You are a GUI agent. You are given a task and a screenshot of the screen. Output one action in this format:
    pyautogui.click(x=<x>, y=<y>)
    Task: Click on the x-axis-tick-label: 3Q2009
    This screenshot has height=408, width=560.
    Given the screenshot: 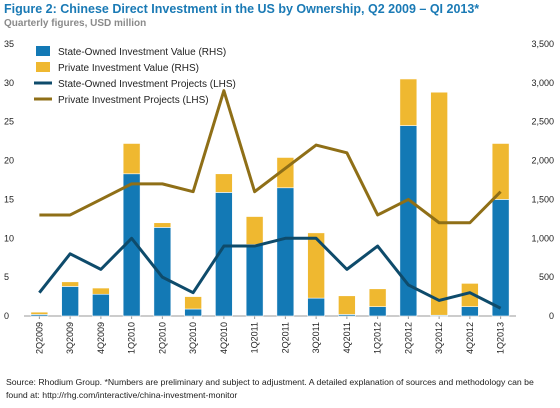 What is the action you would take?
    pyautogui.click(x=70, y=338)
    